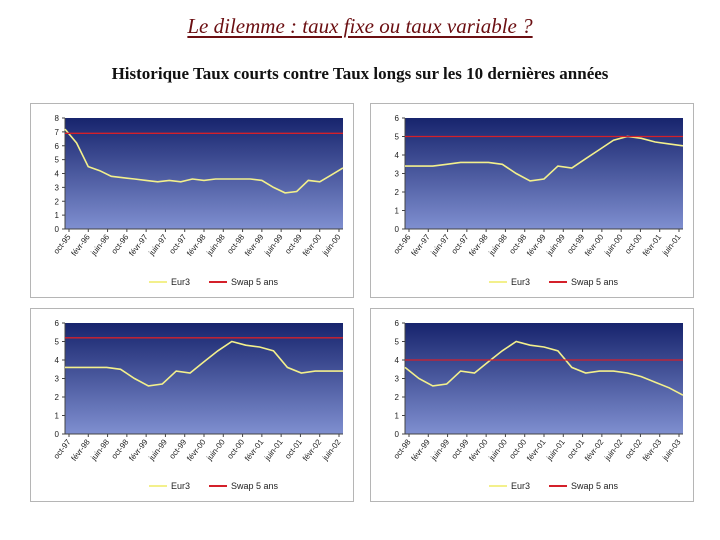  What do you see at coordinates (57, 118) in the screenshot?
I see `y-tick-label: 8` at bounding box center [57, 118].